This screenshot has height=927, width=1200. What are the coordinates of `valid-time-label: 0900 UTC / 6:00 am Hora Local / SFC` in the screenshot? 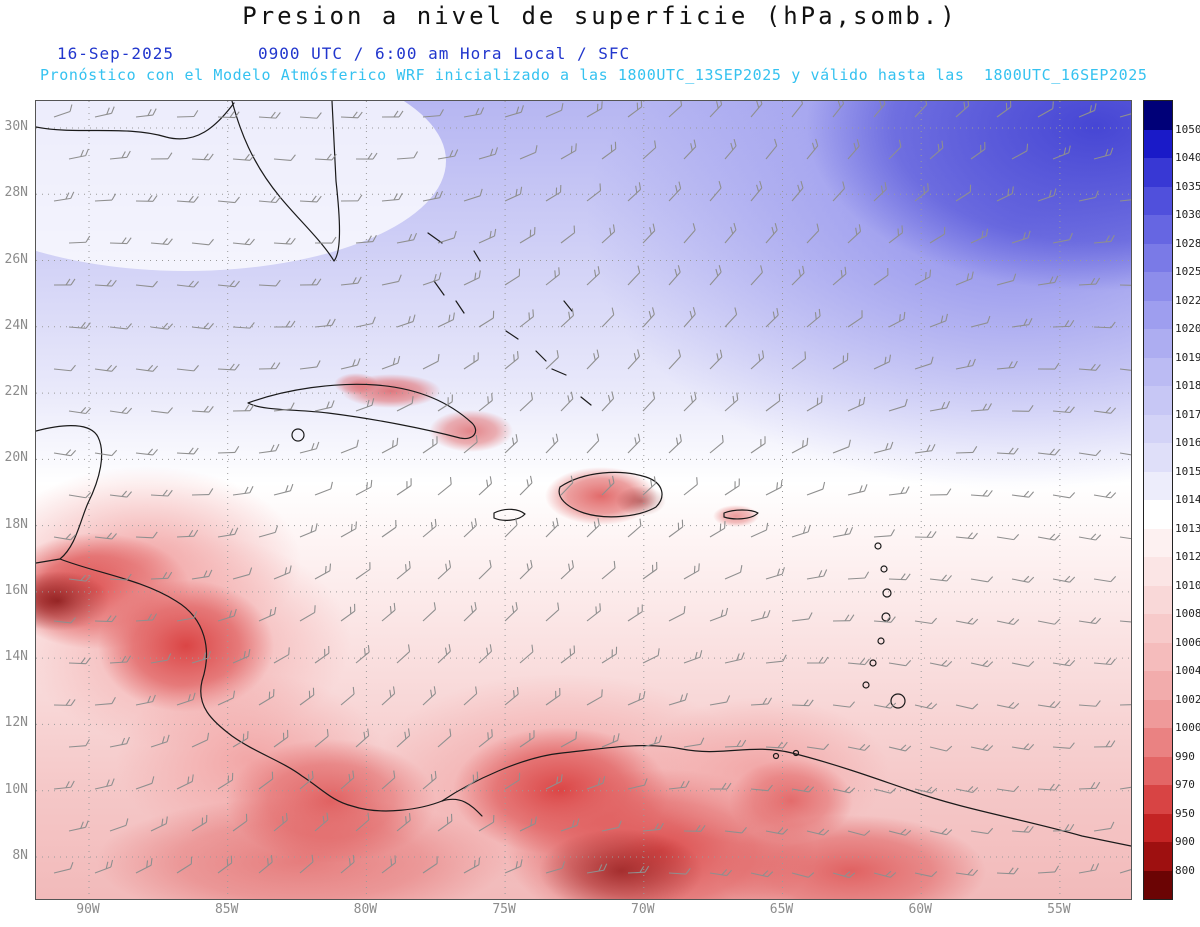 It's located at (444, 53).